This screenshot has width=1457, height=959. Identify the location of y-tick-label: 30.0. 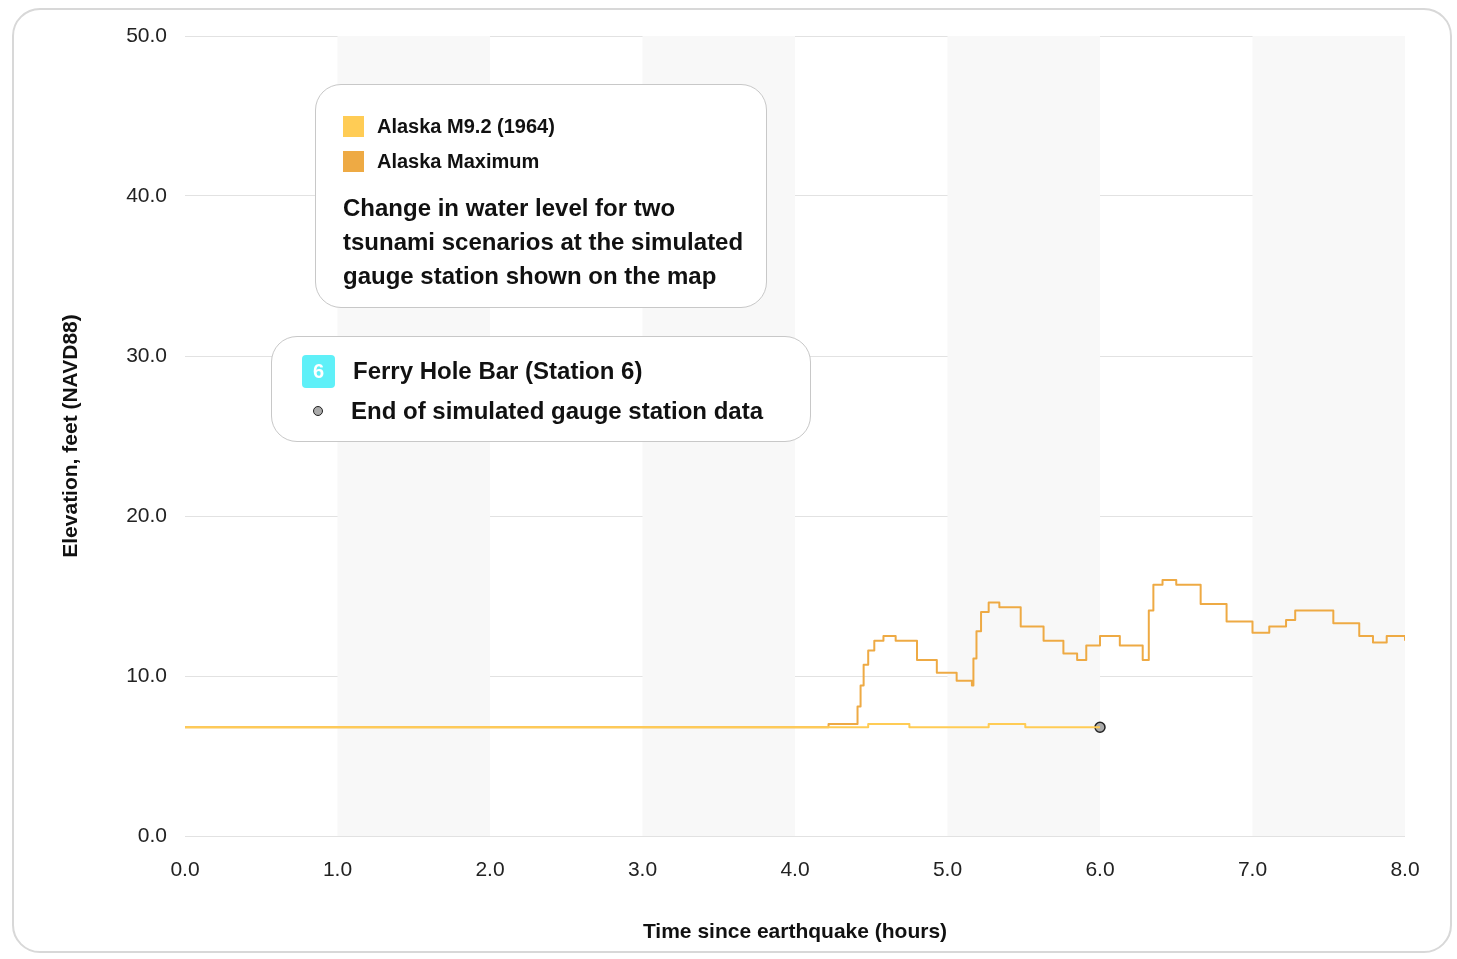
(146, 354).